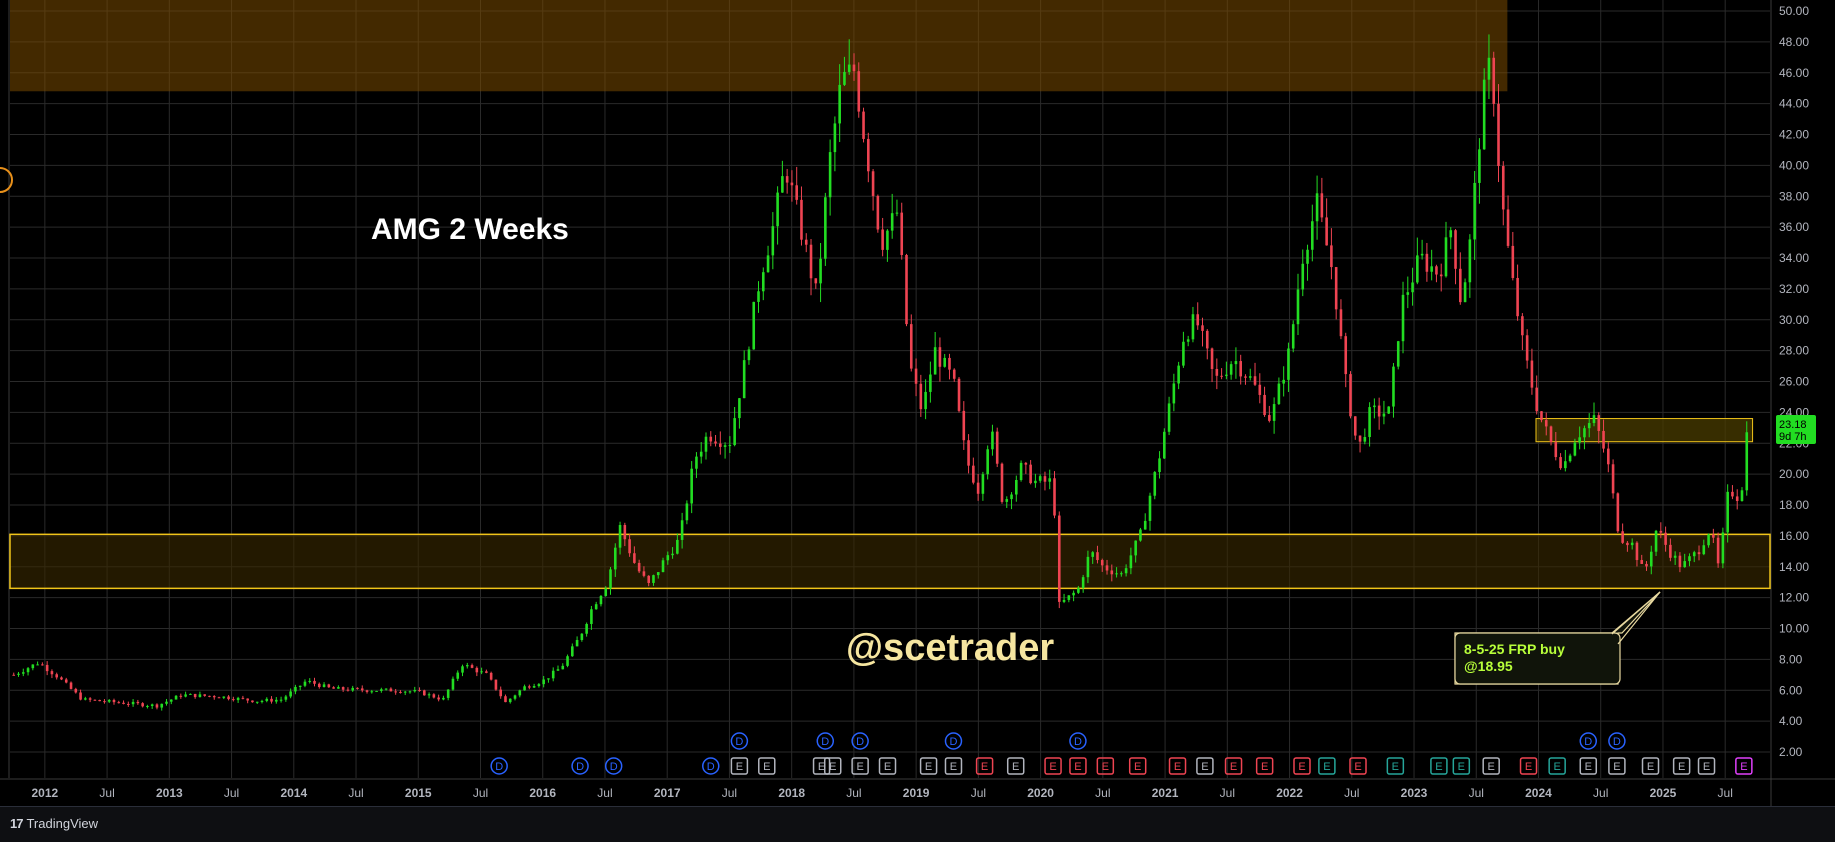 The width and height of the screenshot is (1835, 842). What do you see at coordinates (1796, 430) in the screenshot?
I see `last-price-badge` at bounding box center [1796, 430].